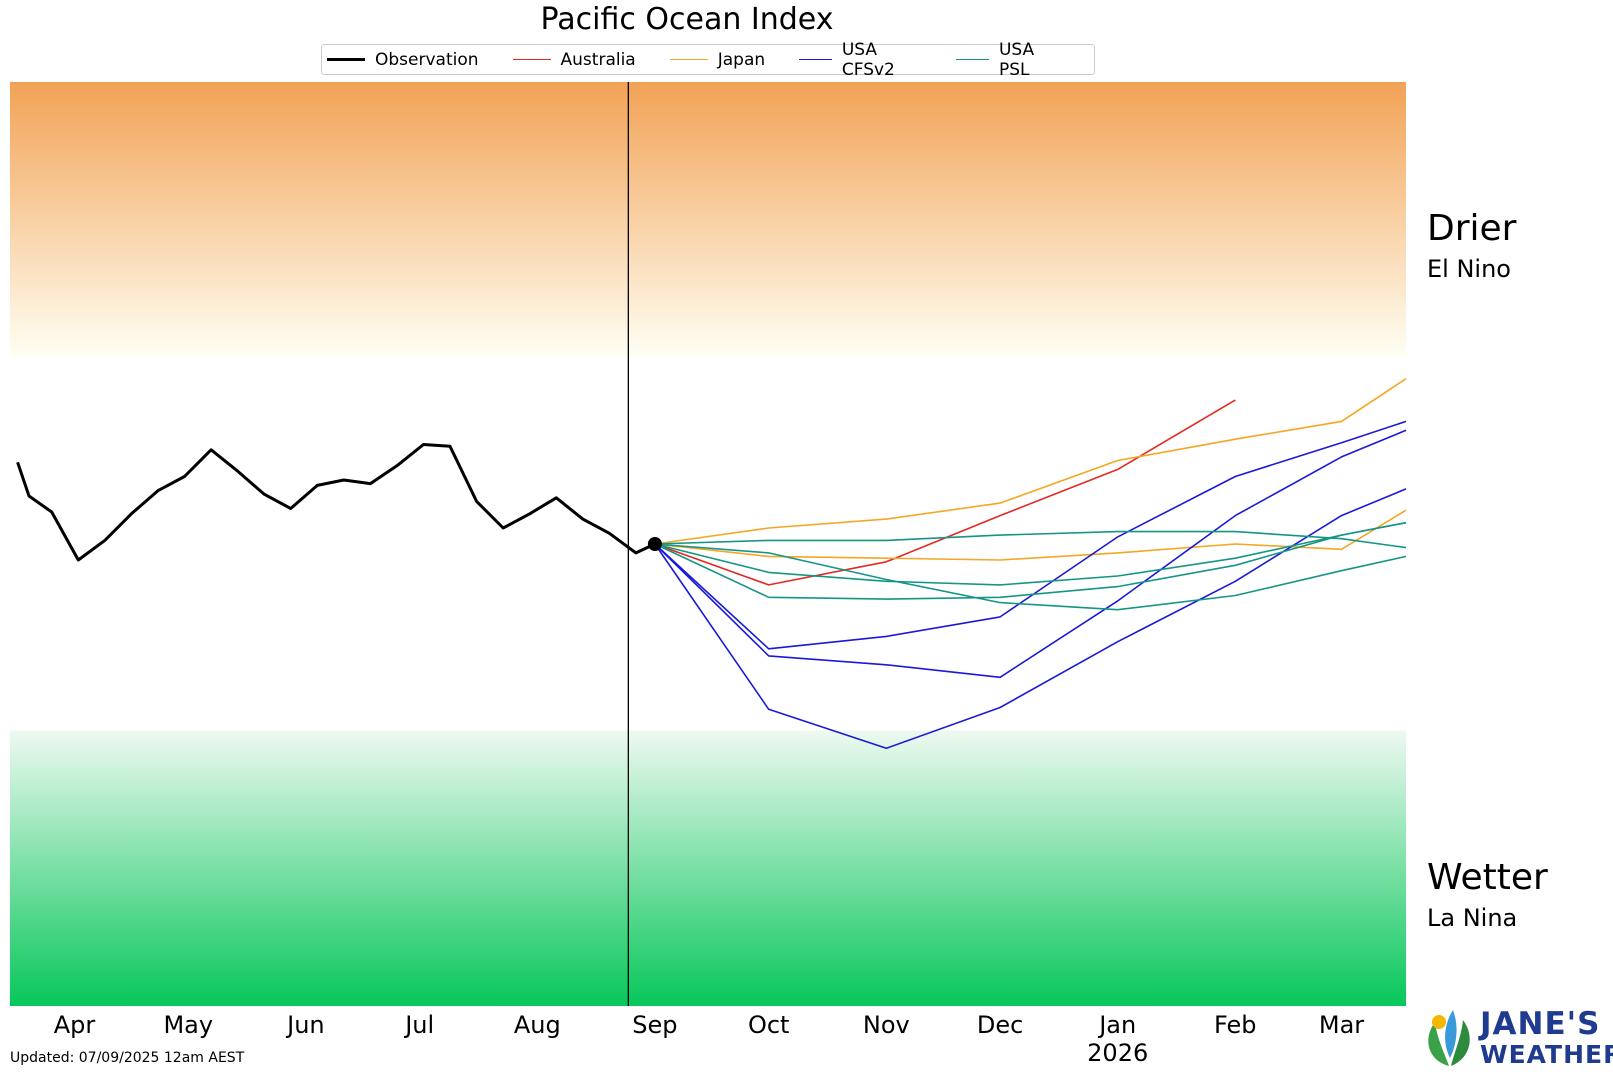  Describe the element at coordinates (1469, 269) in the screenshot. I see `el-nino-label: El Nino` at that location.